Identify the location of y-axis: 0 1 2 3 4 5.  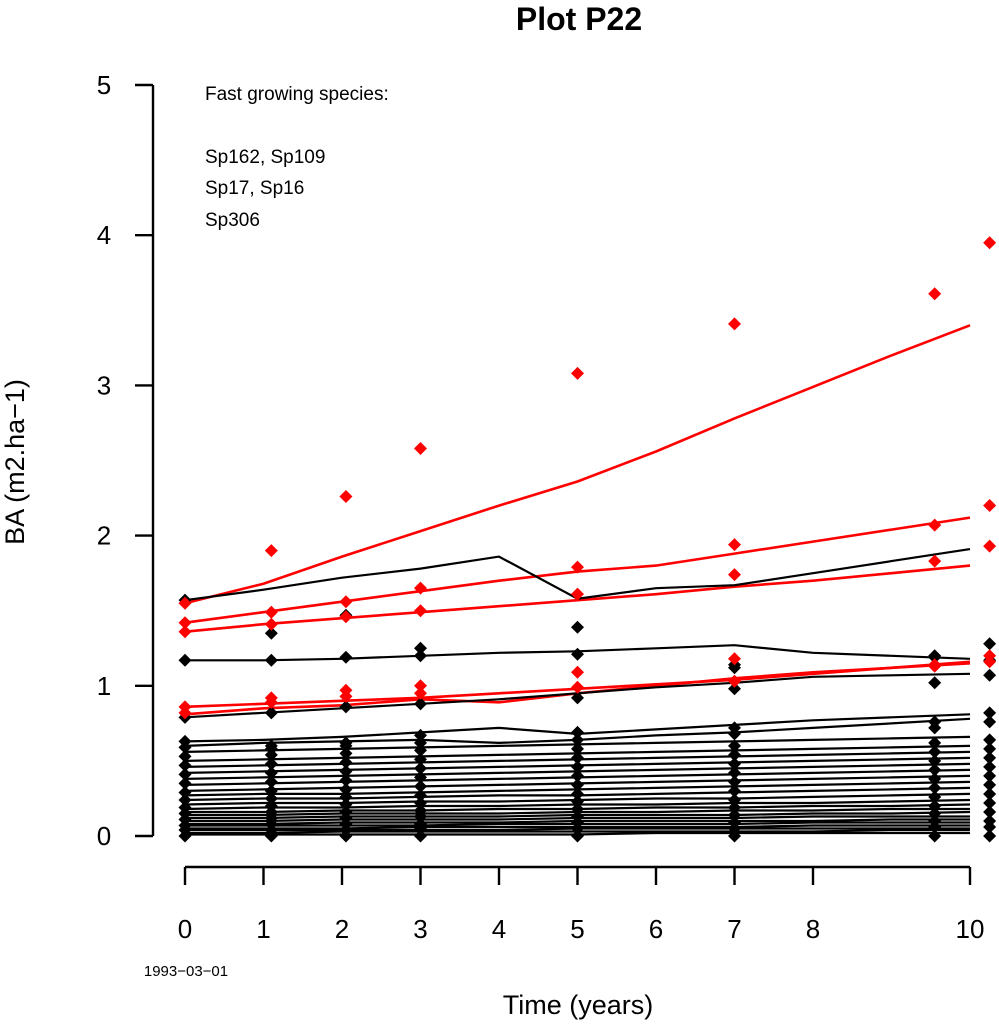
(126, 460).